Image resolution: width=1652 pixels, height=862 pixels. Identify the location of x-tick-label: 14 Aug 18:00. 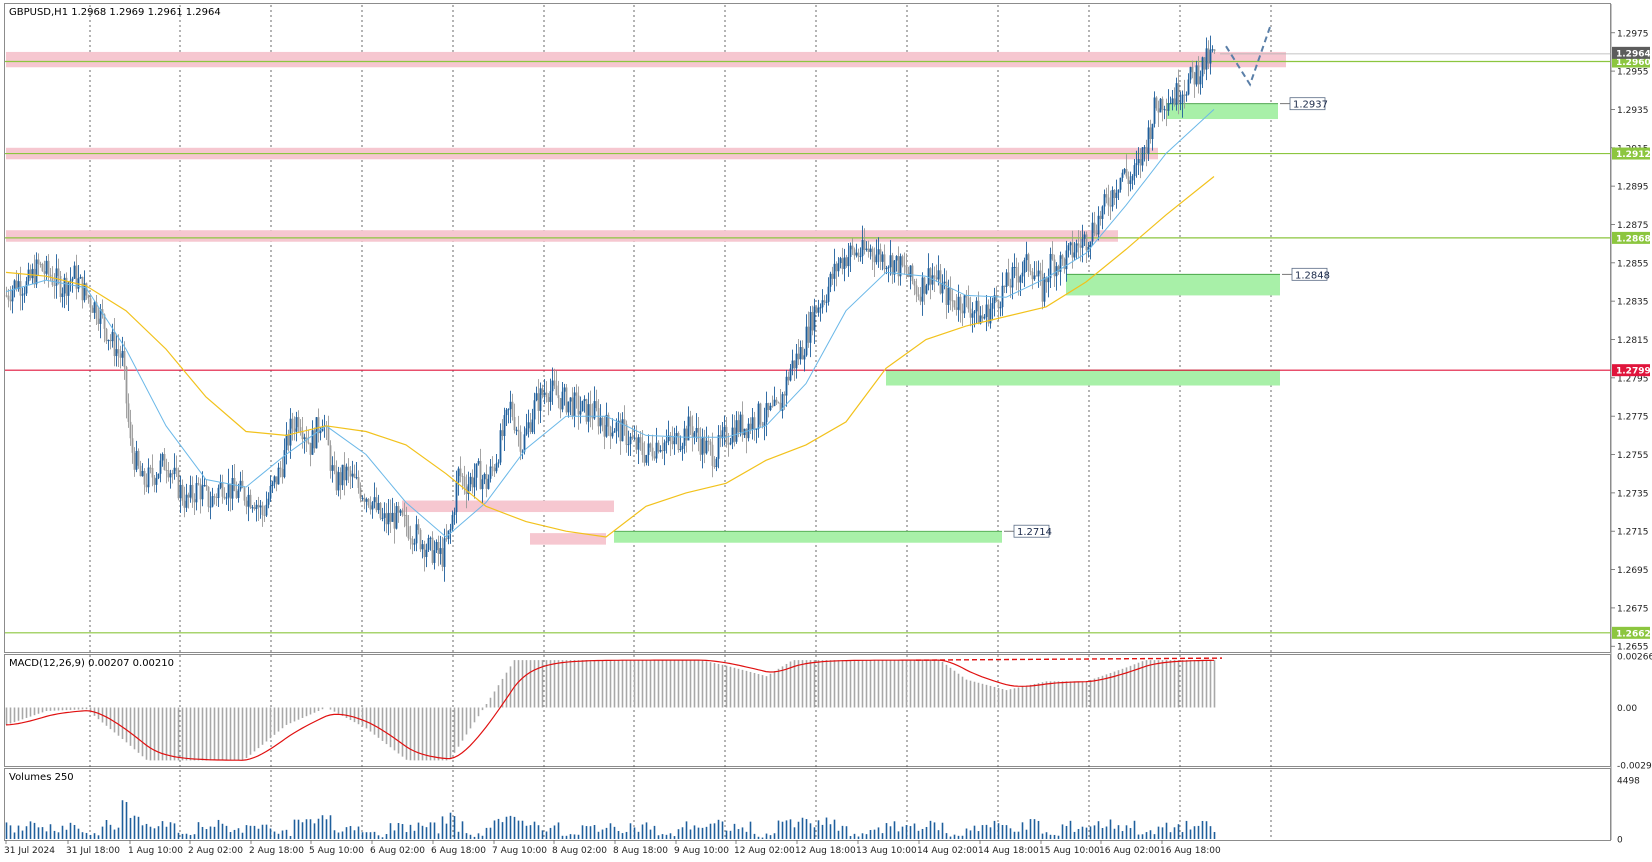
(1008, 851).